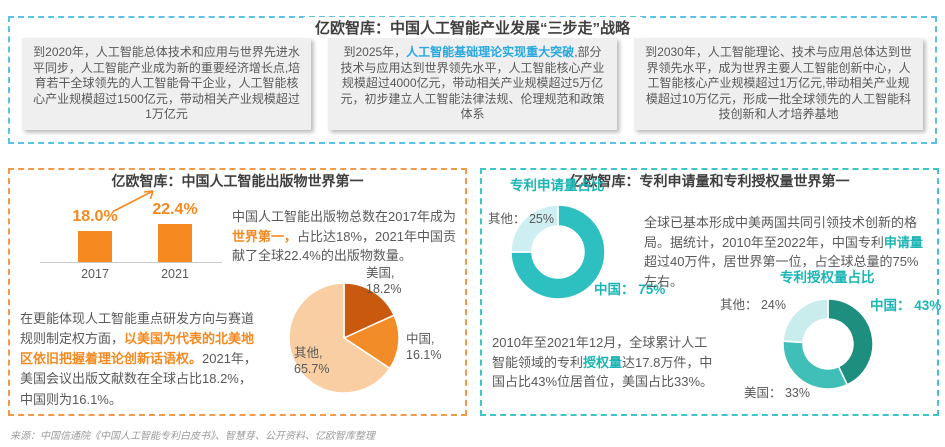 The image size is (945, 447). I want to click on bar-category-label: 2017, so click(95, 274).